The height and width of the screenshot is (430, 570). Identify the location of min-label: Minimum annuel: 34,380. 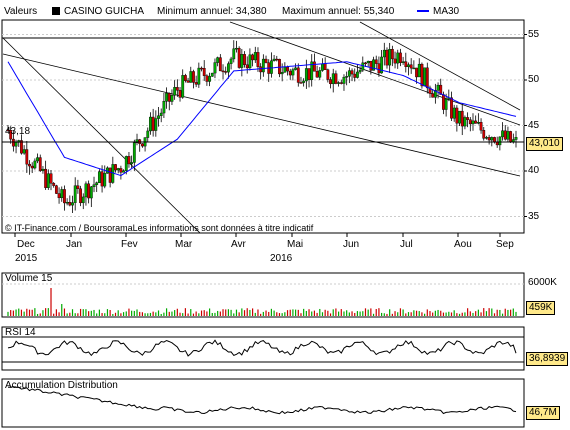
(212, 11).